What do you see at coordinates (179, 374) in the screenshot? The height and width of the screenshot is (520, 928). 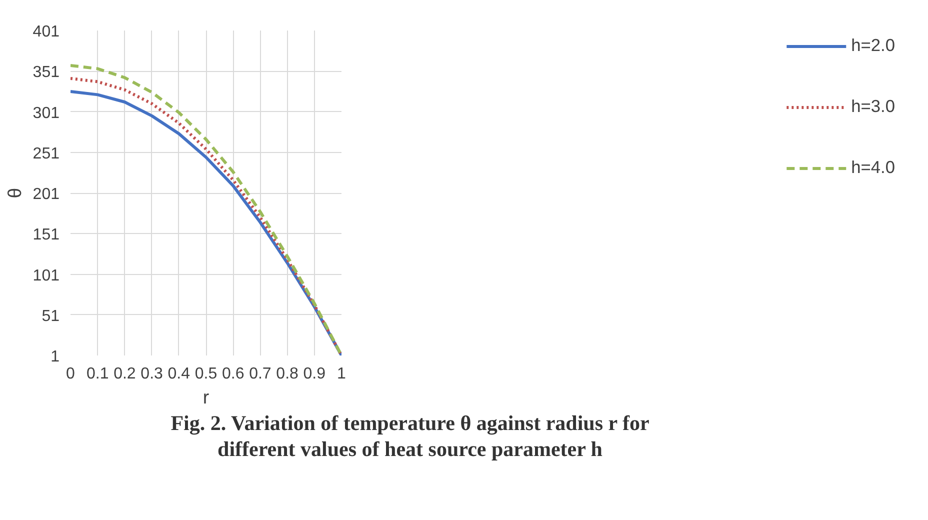 I see `x-tick-label: 0.4` at bounding box center [179, 374].